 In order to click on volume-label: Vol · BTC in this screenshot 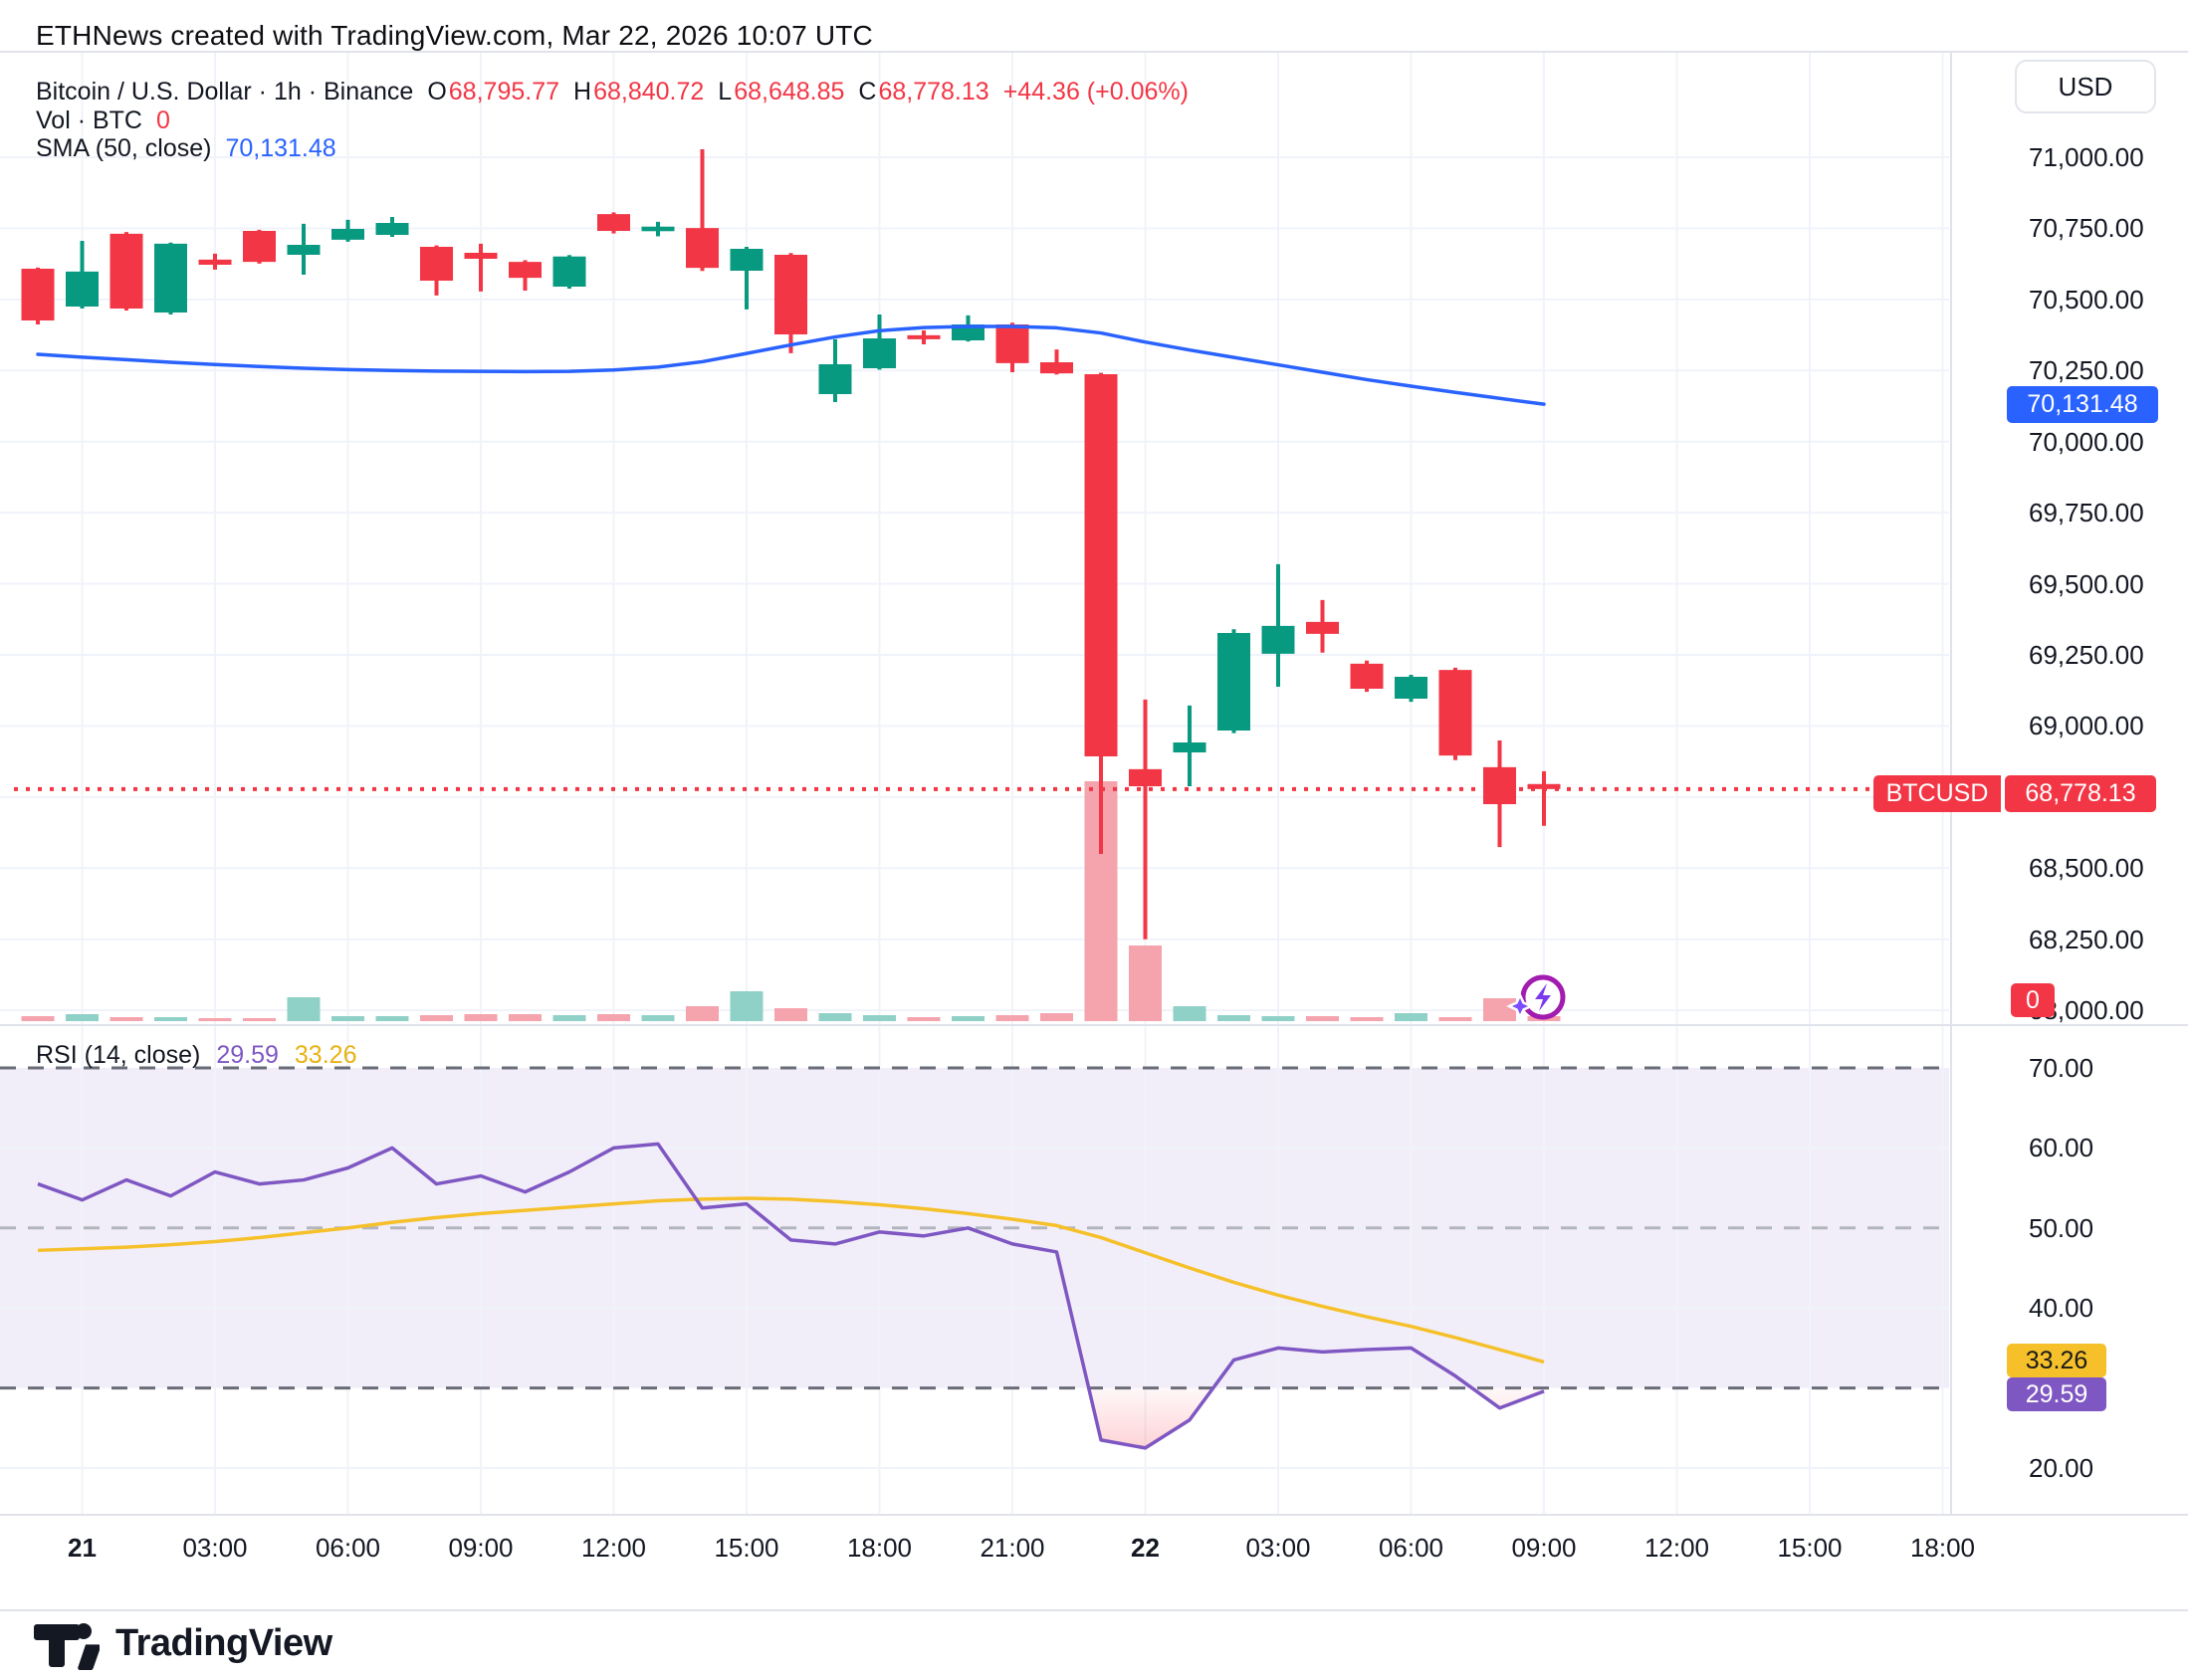, I will do `click(89, 120)`.